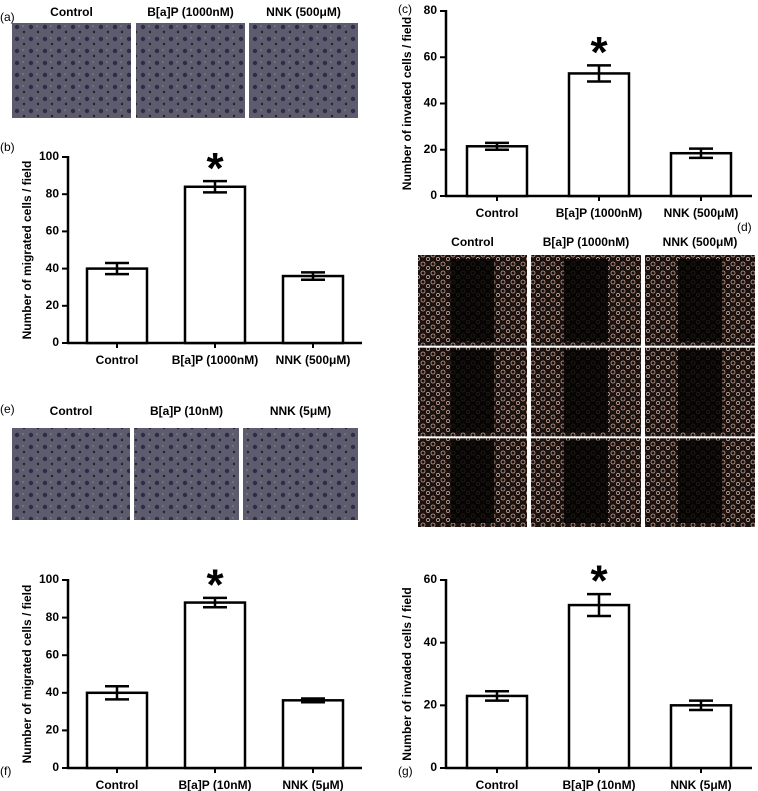 This screenshot has height=791, width=758. Describe the element at coordinates (7, 409) in the screenshot. I see `panel-label: (e)` at that location.